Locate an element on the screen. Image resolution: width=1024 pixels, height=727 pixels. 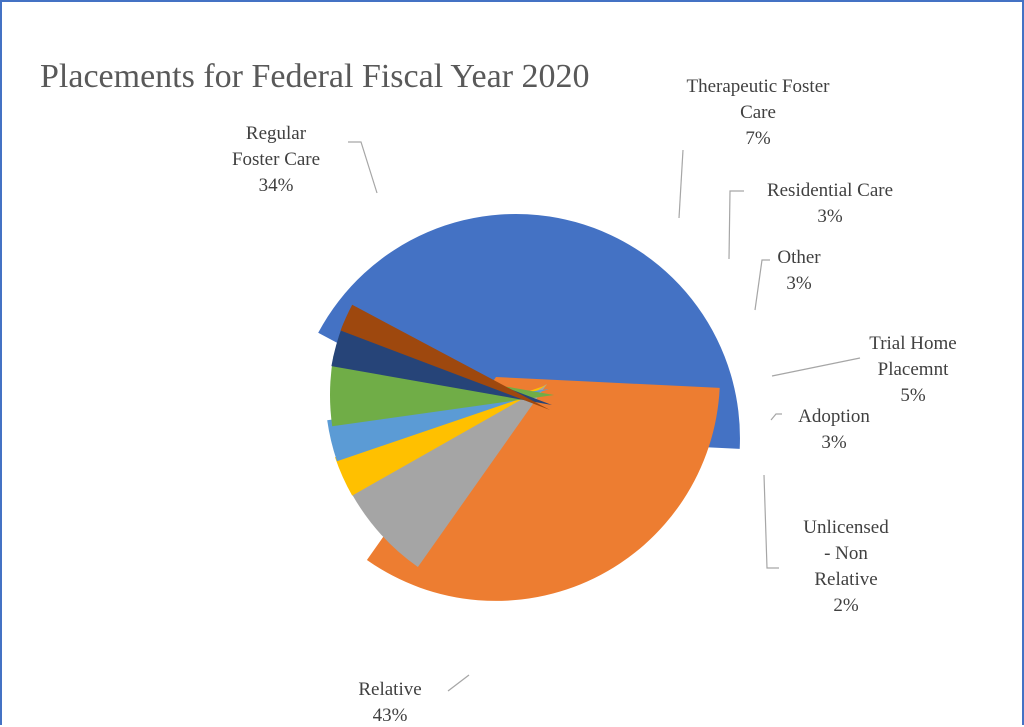
pie-slice-regular-foster-care is located at coordinates (543, 489).